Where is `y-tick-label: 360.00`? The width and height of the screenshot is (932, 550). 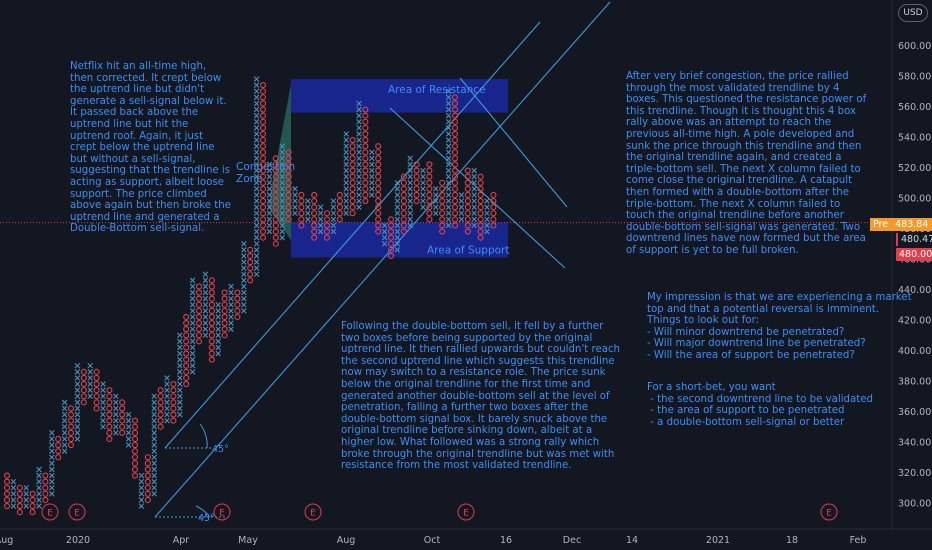
y-tick-label: 360.00 is located at coordinates (914, 412).